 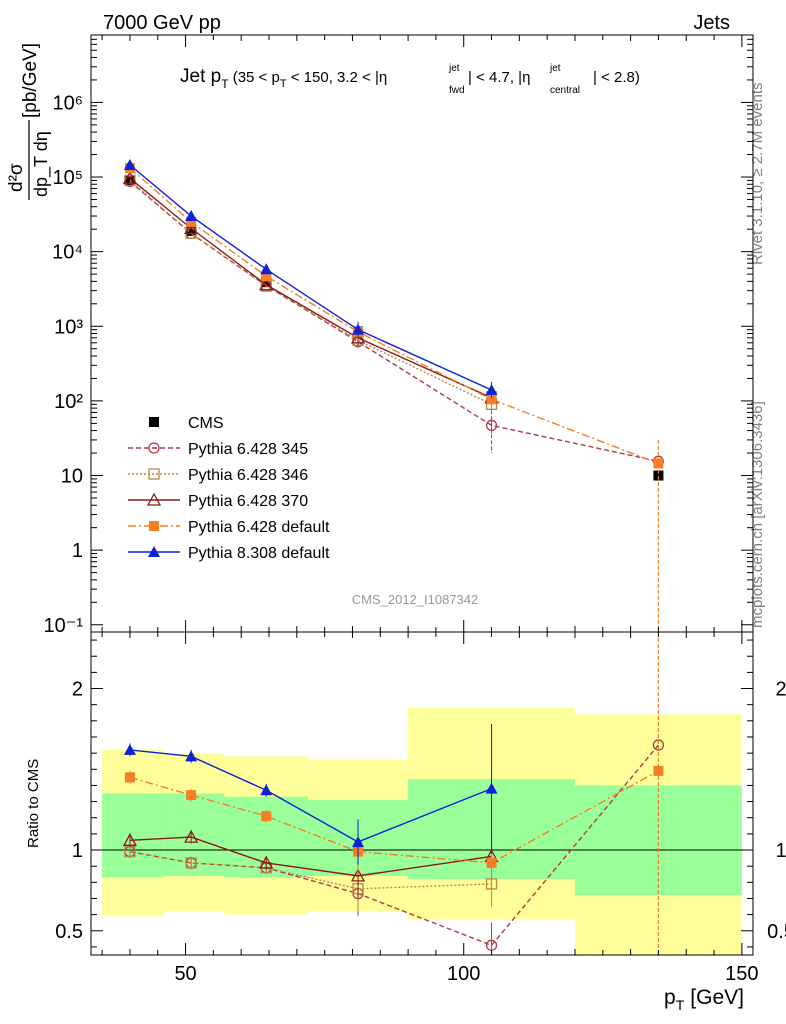 What do you see at coordinates (225, 84) in the screenshot?
I see `title-sub-t: T` at bounding box center [225, 84].